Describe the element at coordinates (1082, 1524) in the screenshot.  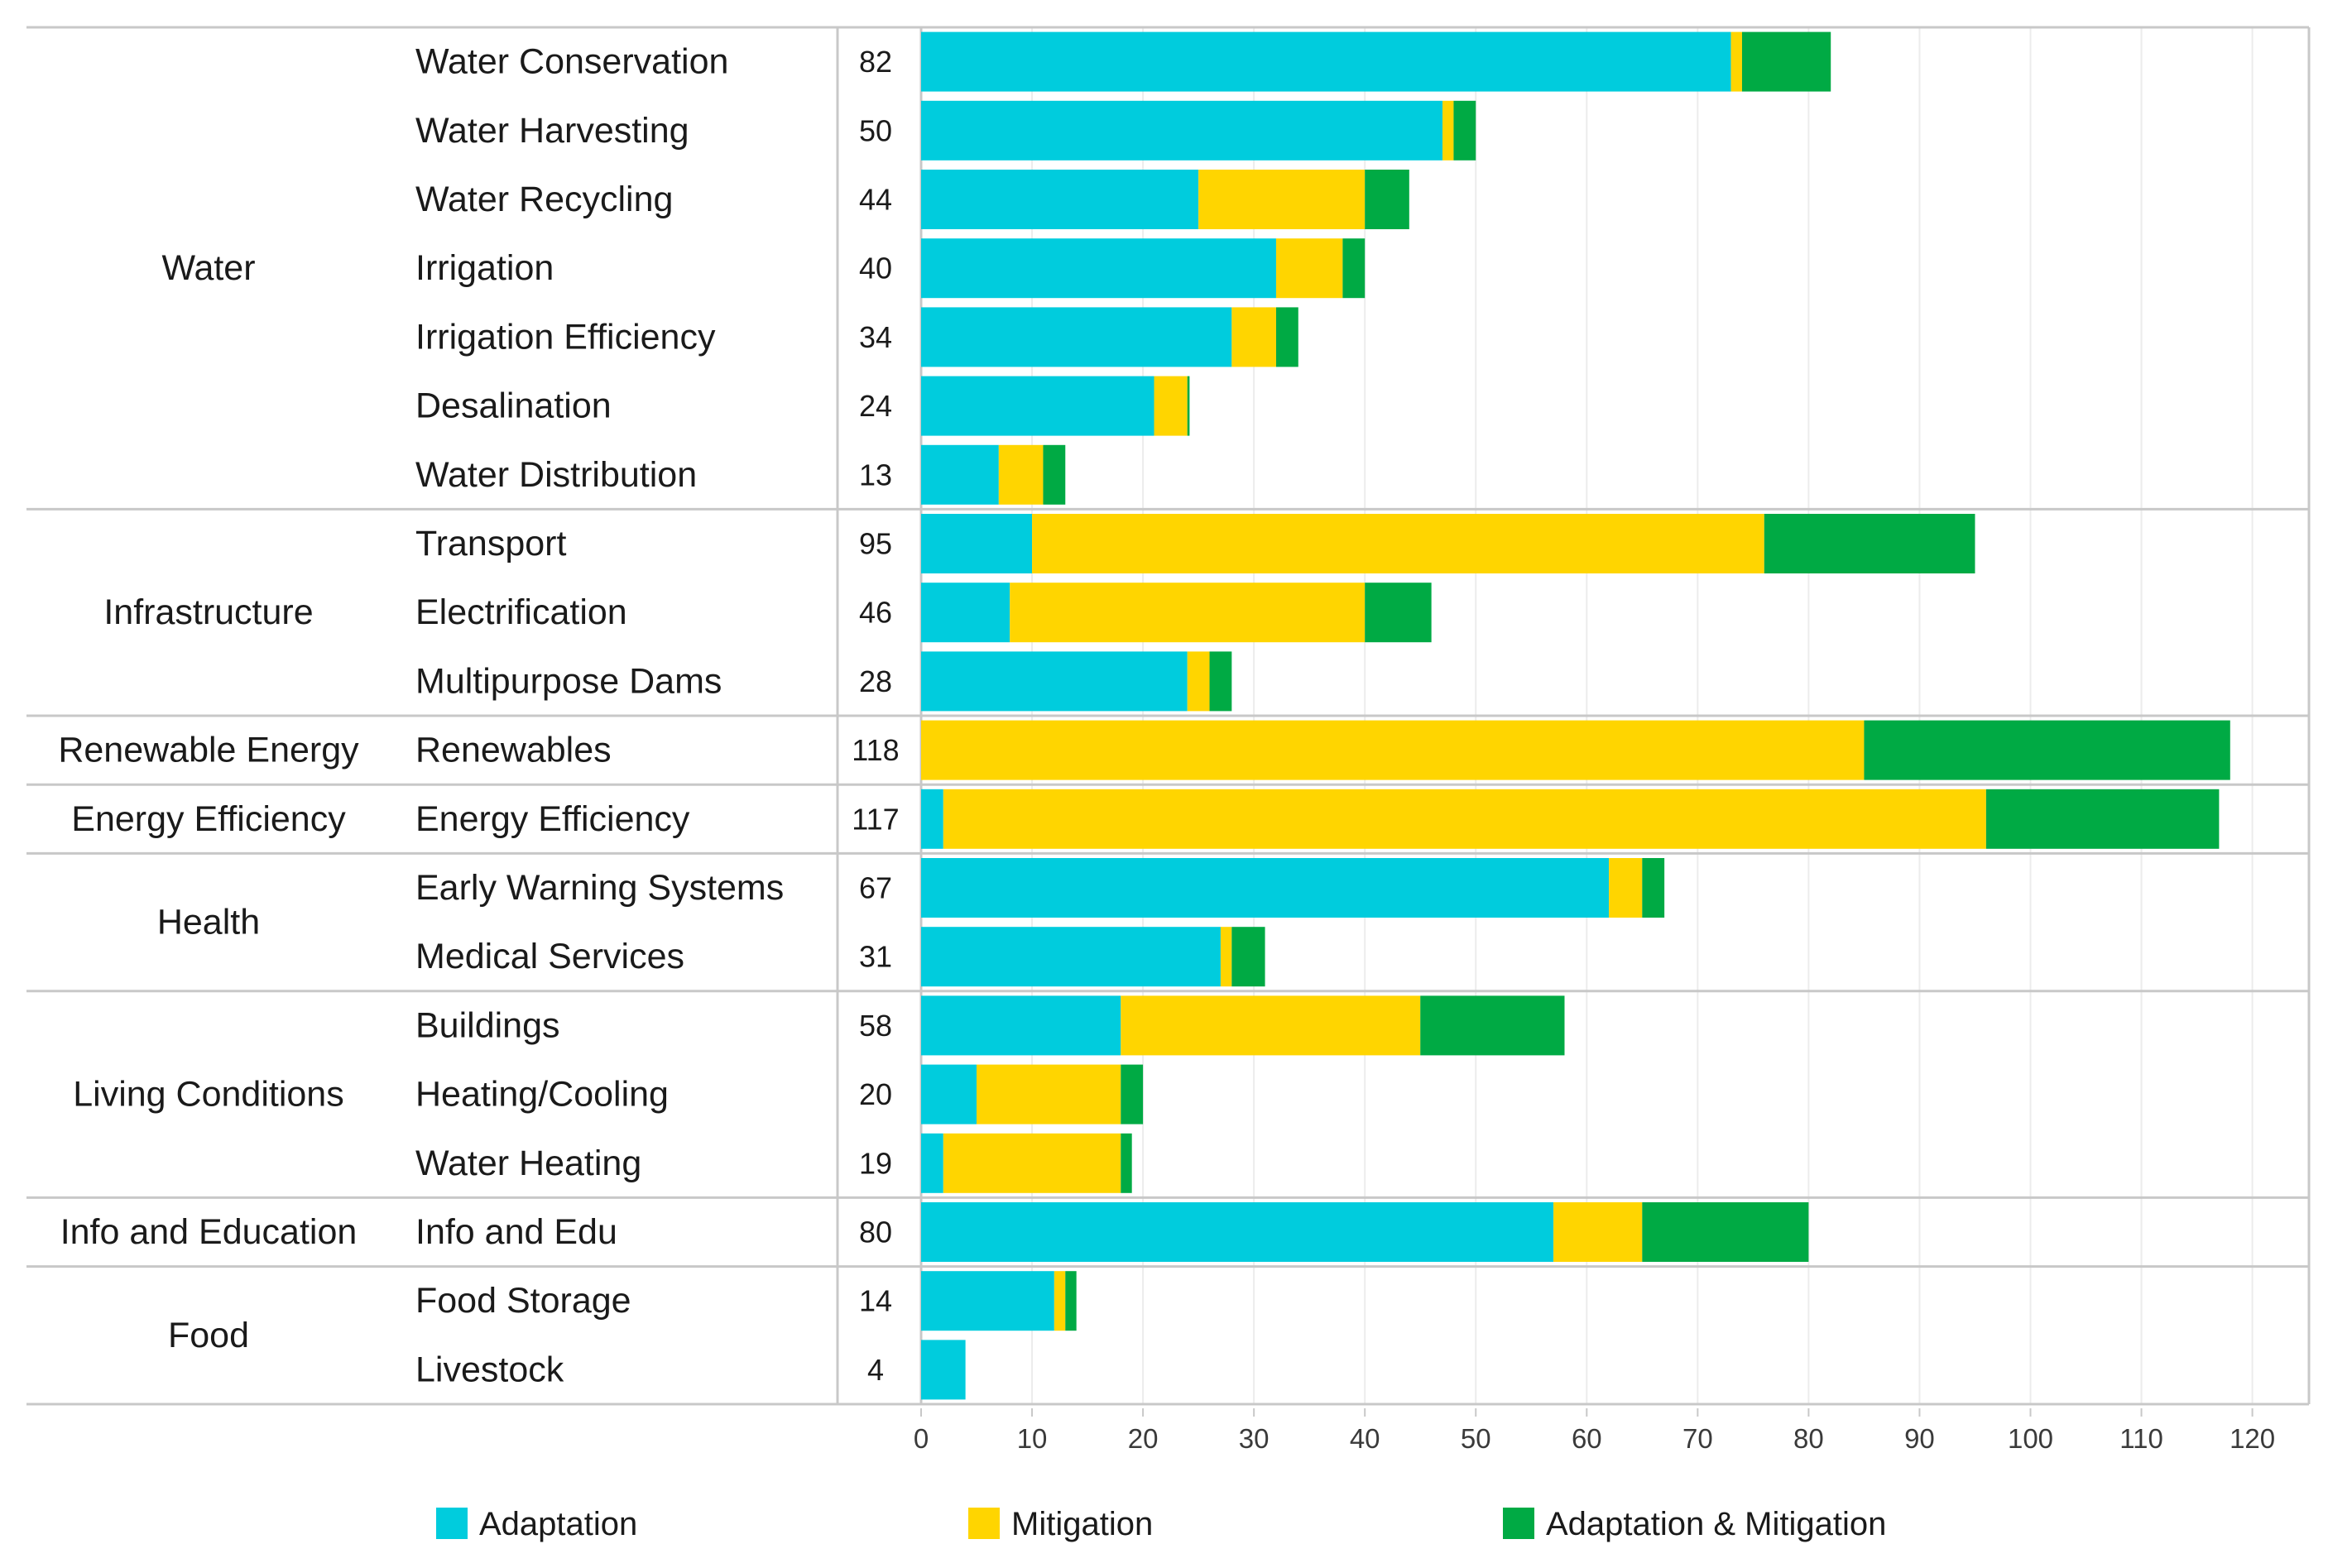
I see `legend-label: Mitigation` at that location.